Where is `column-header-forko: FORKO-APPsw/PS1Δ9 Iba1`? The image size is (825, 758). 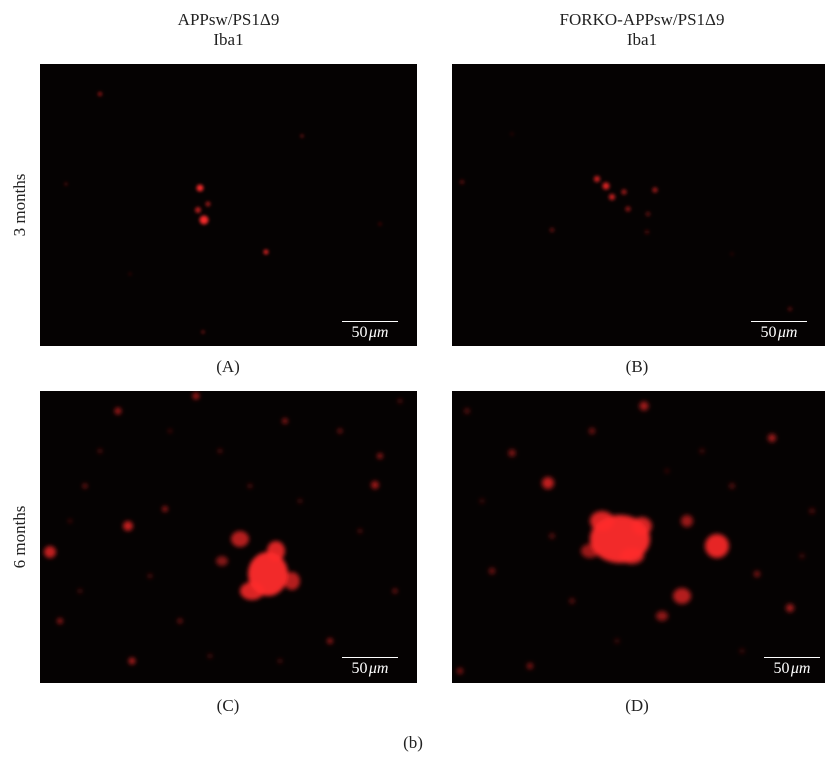
column-header-forko: FORKO-APPsw/PS1Δ9 Iba1 is located at coordinates (638, 30).